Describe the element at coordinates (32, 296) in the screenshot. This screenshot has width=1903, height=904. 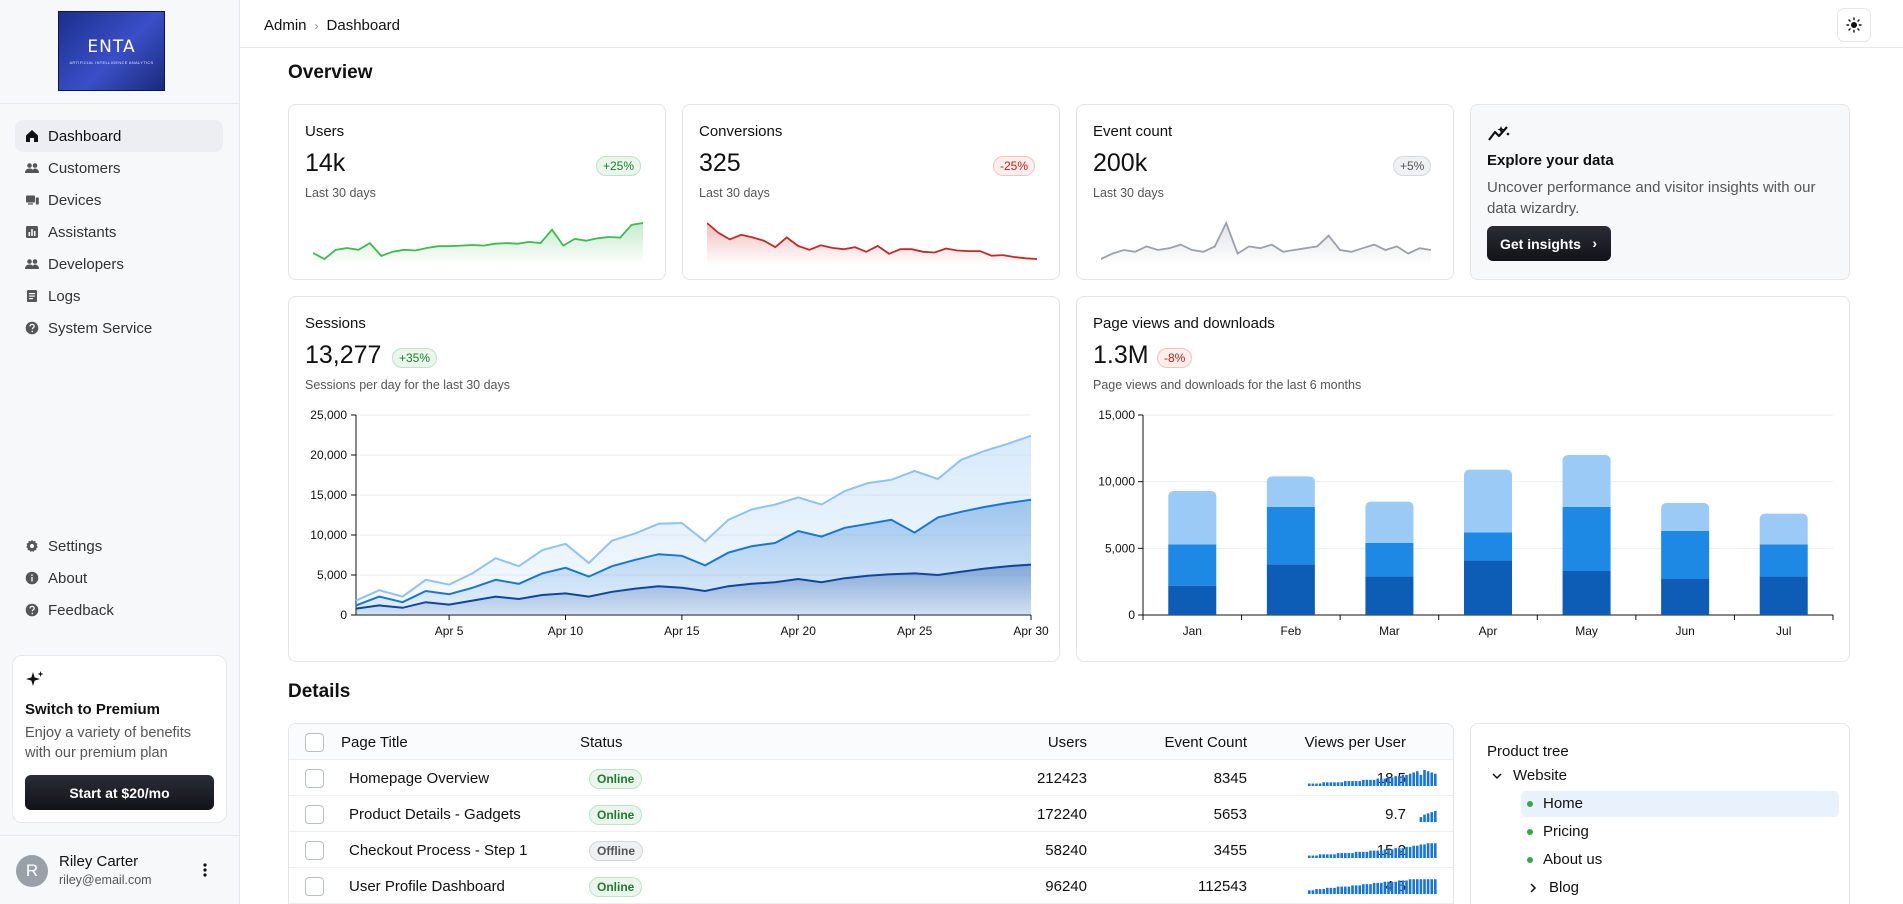
I see `document-icon` at that location.